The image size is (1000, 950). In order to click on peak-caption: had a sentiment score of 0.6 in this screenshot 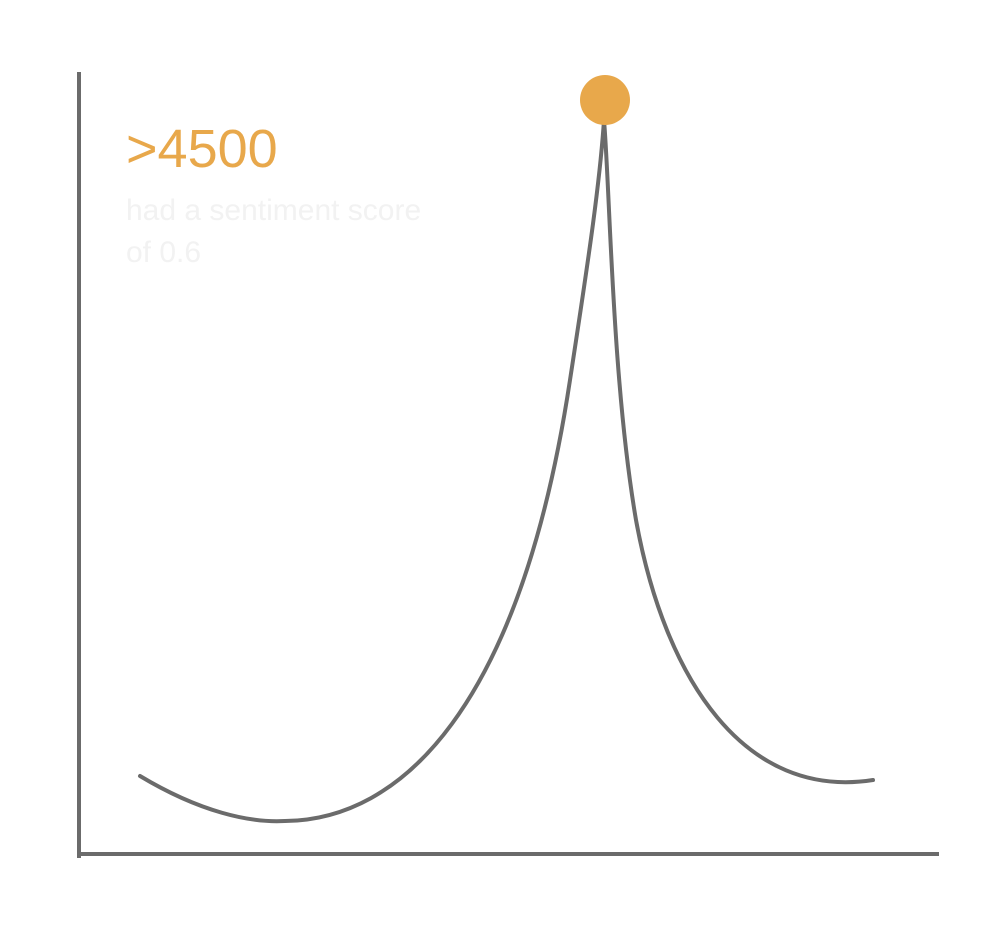, I will do `click(274, 231)`.